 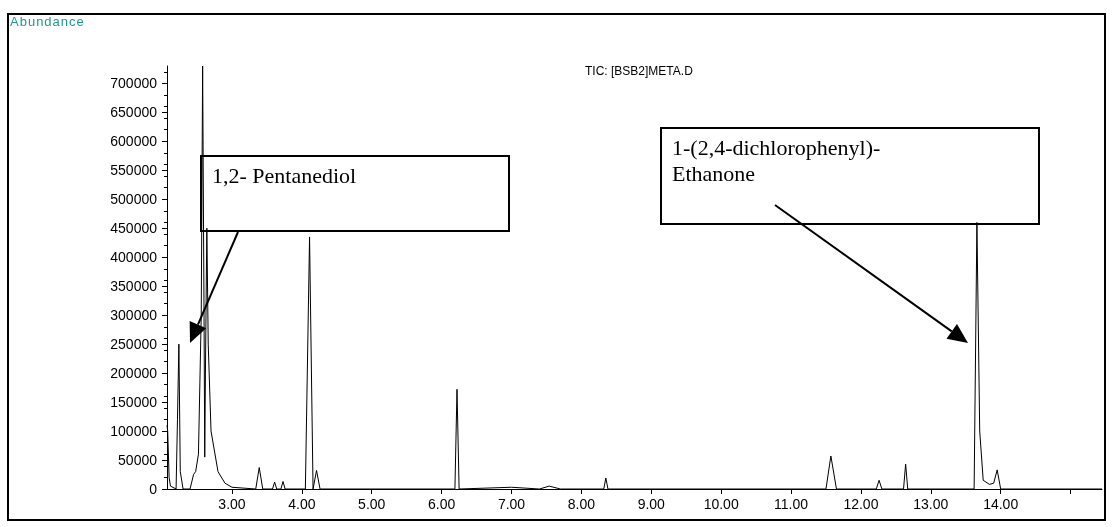 What do you see at coordinates (134, 402) in the screenshot?
I see `y-tick-label: 150000` at bounding box center [134, 402].